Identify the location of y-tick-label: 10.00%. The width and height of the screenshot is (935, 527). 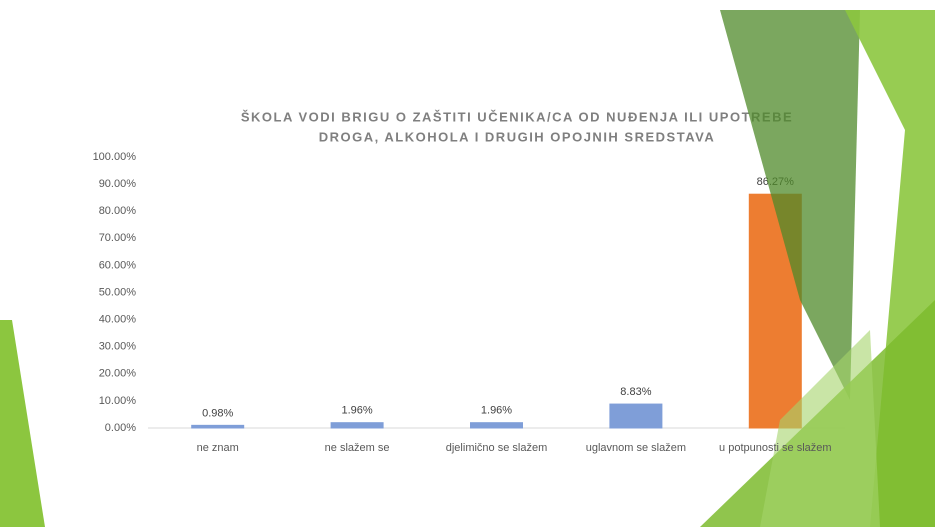
(118, 401).